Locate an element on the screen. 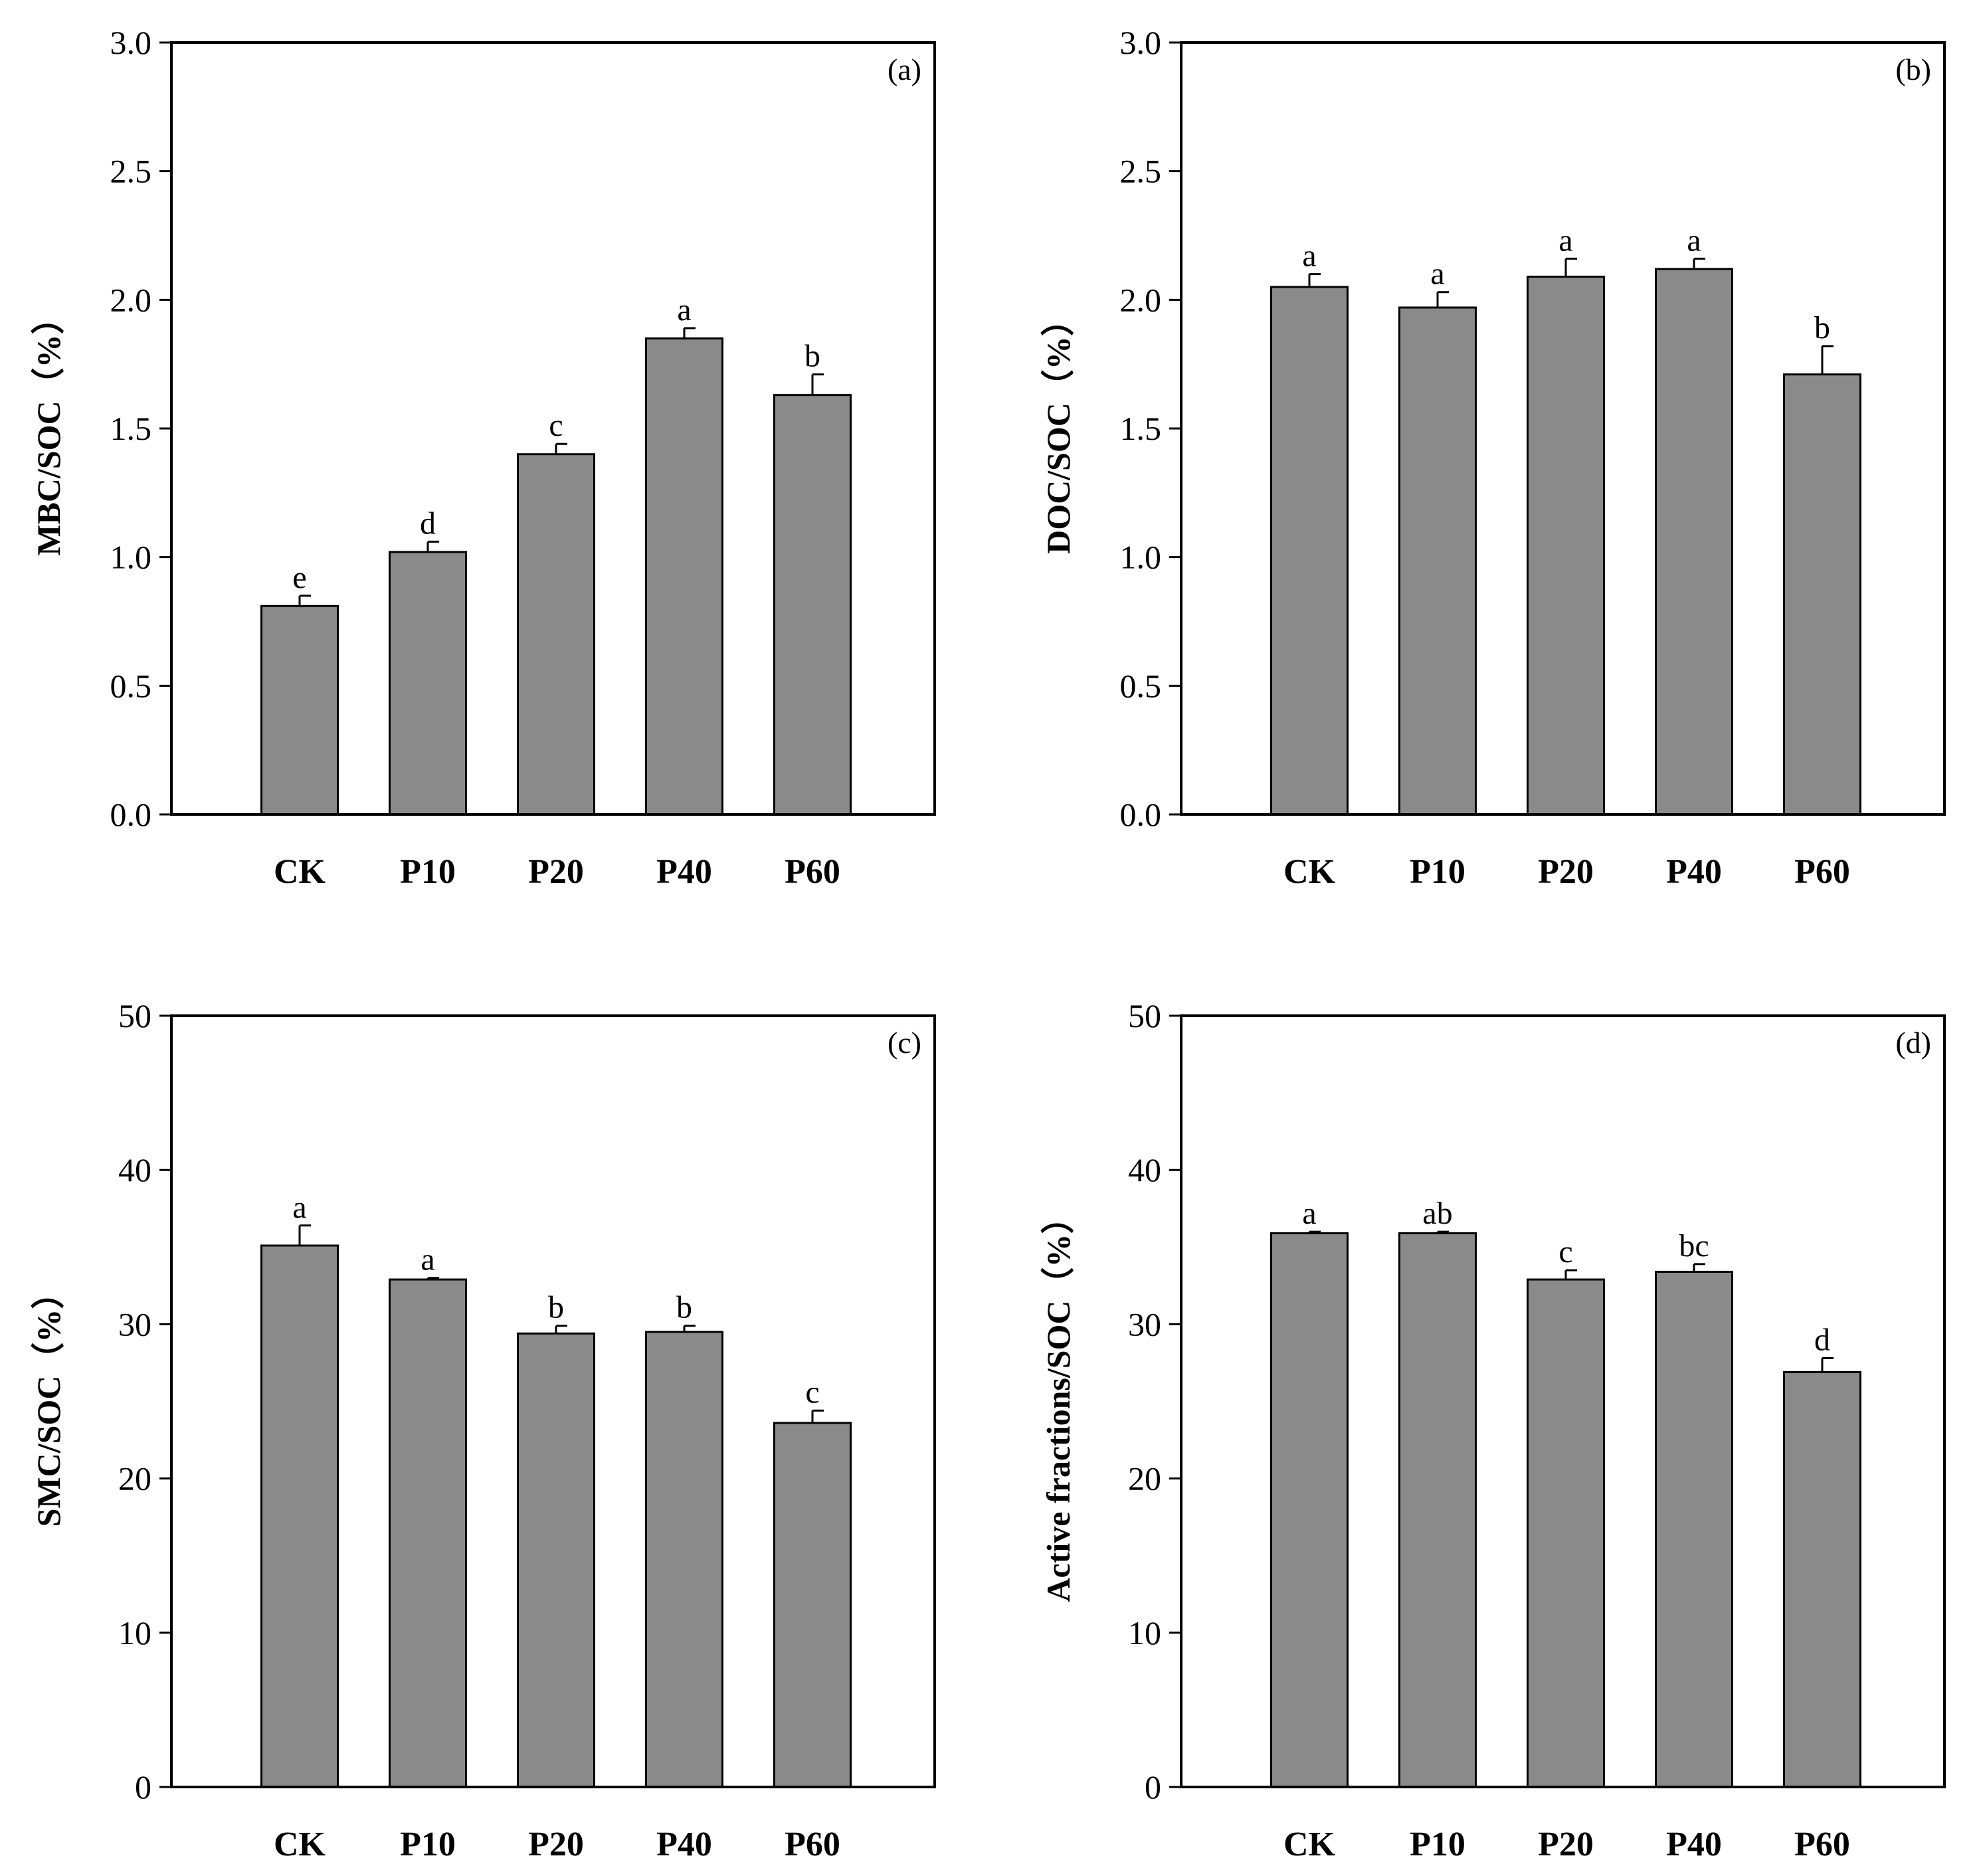 This screenshot has width=1977, height=1876. panel-tag: (d) is located at coordinates (1913, 1043).